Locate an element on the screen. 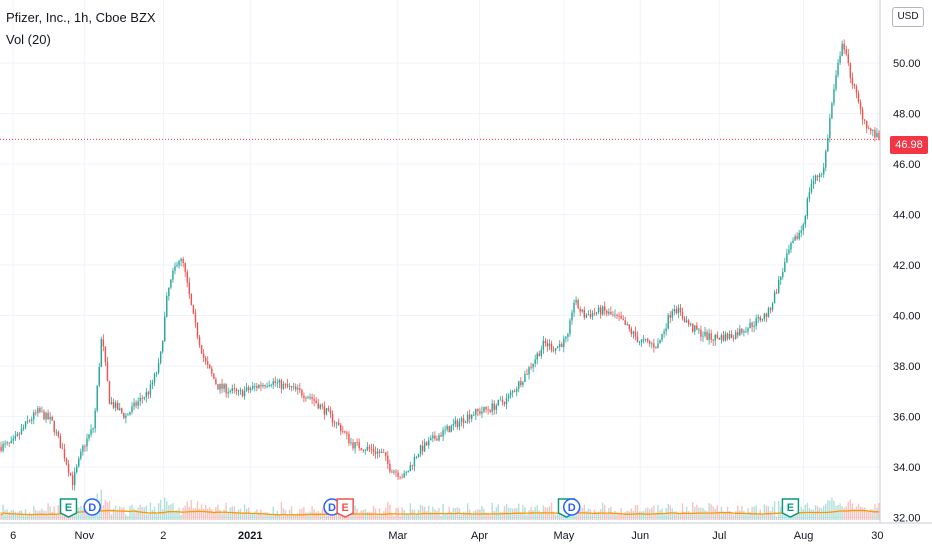 Image resolution: width=932 pixels, height=555 pixels. price-axis-label: 40.00 is located at coordinates (907, 317).